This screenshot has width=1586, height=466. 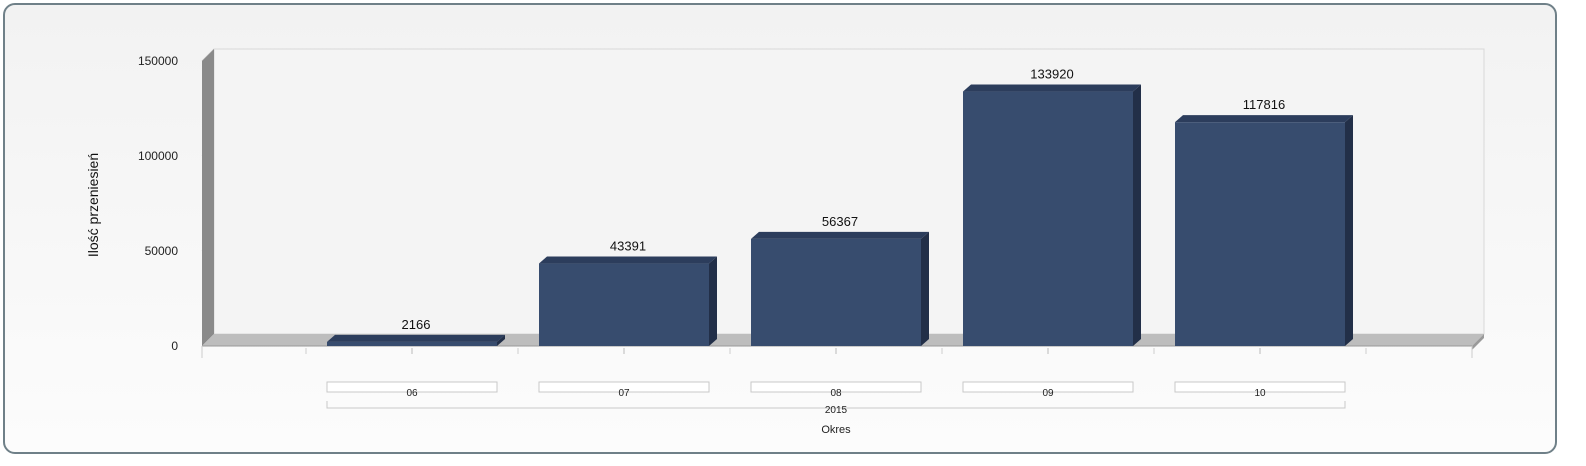 I want to click on x-tick-label: 08, so click(x=836, y=393).